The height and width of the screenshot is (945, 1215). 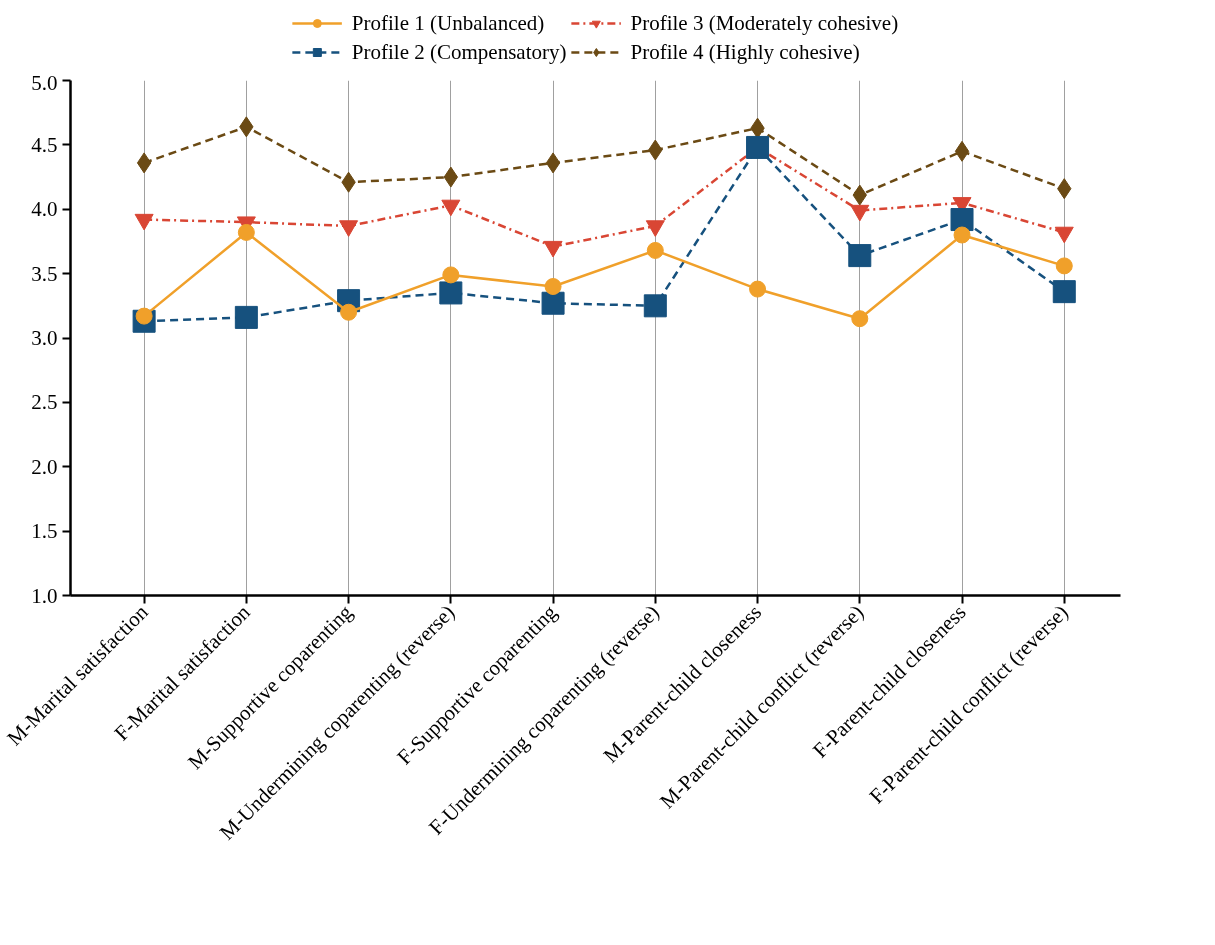 What do you see at coordinates (459, 52) in the screenshot?
I see `legend-label: Profile 2 (Compensatory)` at bounding box center [459, 52].